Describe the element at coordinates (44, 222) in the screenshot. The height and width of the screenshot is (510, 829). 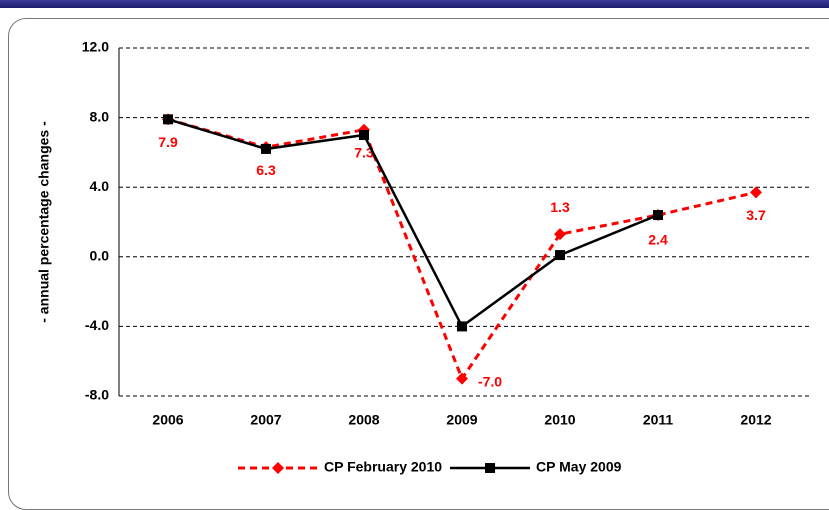
I see `y-axis-label: - annual percentage changes -` at that location.